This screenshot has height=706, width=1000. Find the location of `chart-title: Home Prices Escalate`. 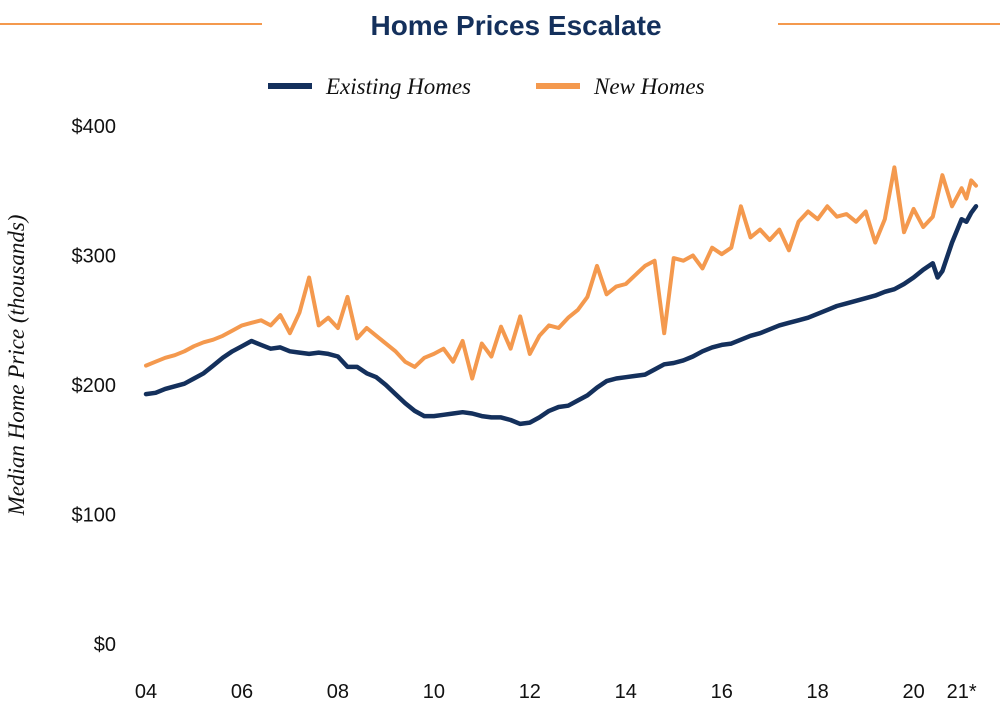

chart-title: Home Prices Escalate is located at coordinates (515, 25).